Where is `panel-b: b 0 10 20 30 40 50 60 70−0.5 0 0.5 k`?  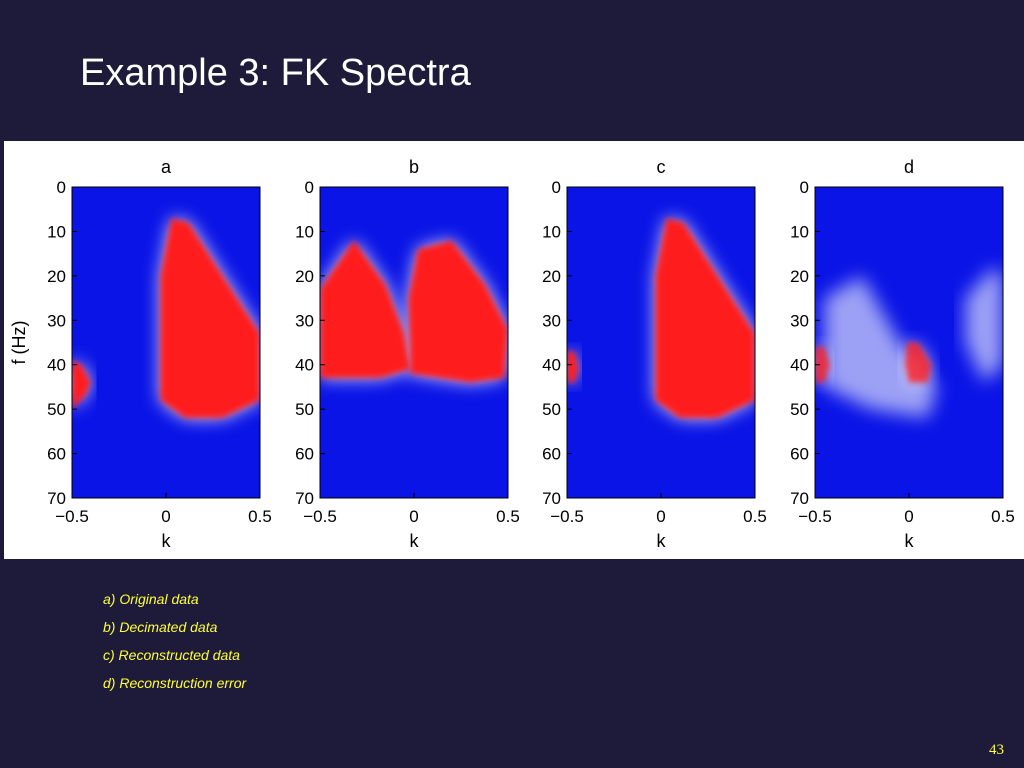 panel-b: b 0 10 20 30 40 50 60 70−0.5 0 0.5 k is located at coordinates (407, 354).